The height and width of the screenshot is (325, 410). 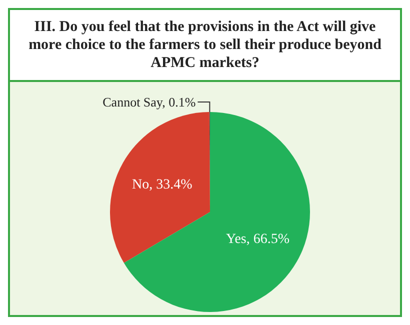 I want to click on slice-label: Yes, 66.5%, so click(x=258, y=239).